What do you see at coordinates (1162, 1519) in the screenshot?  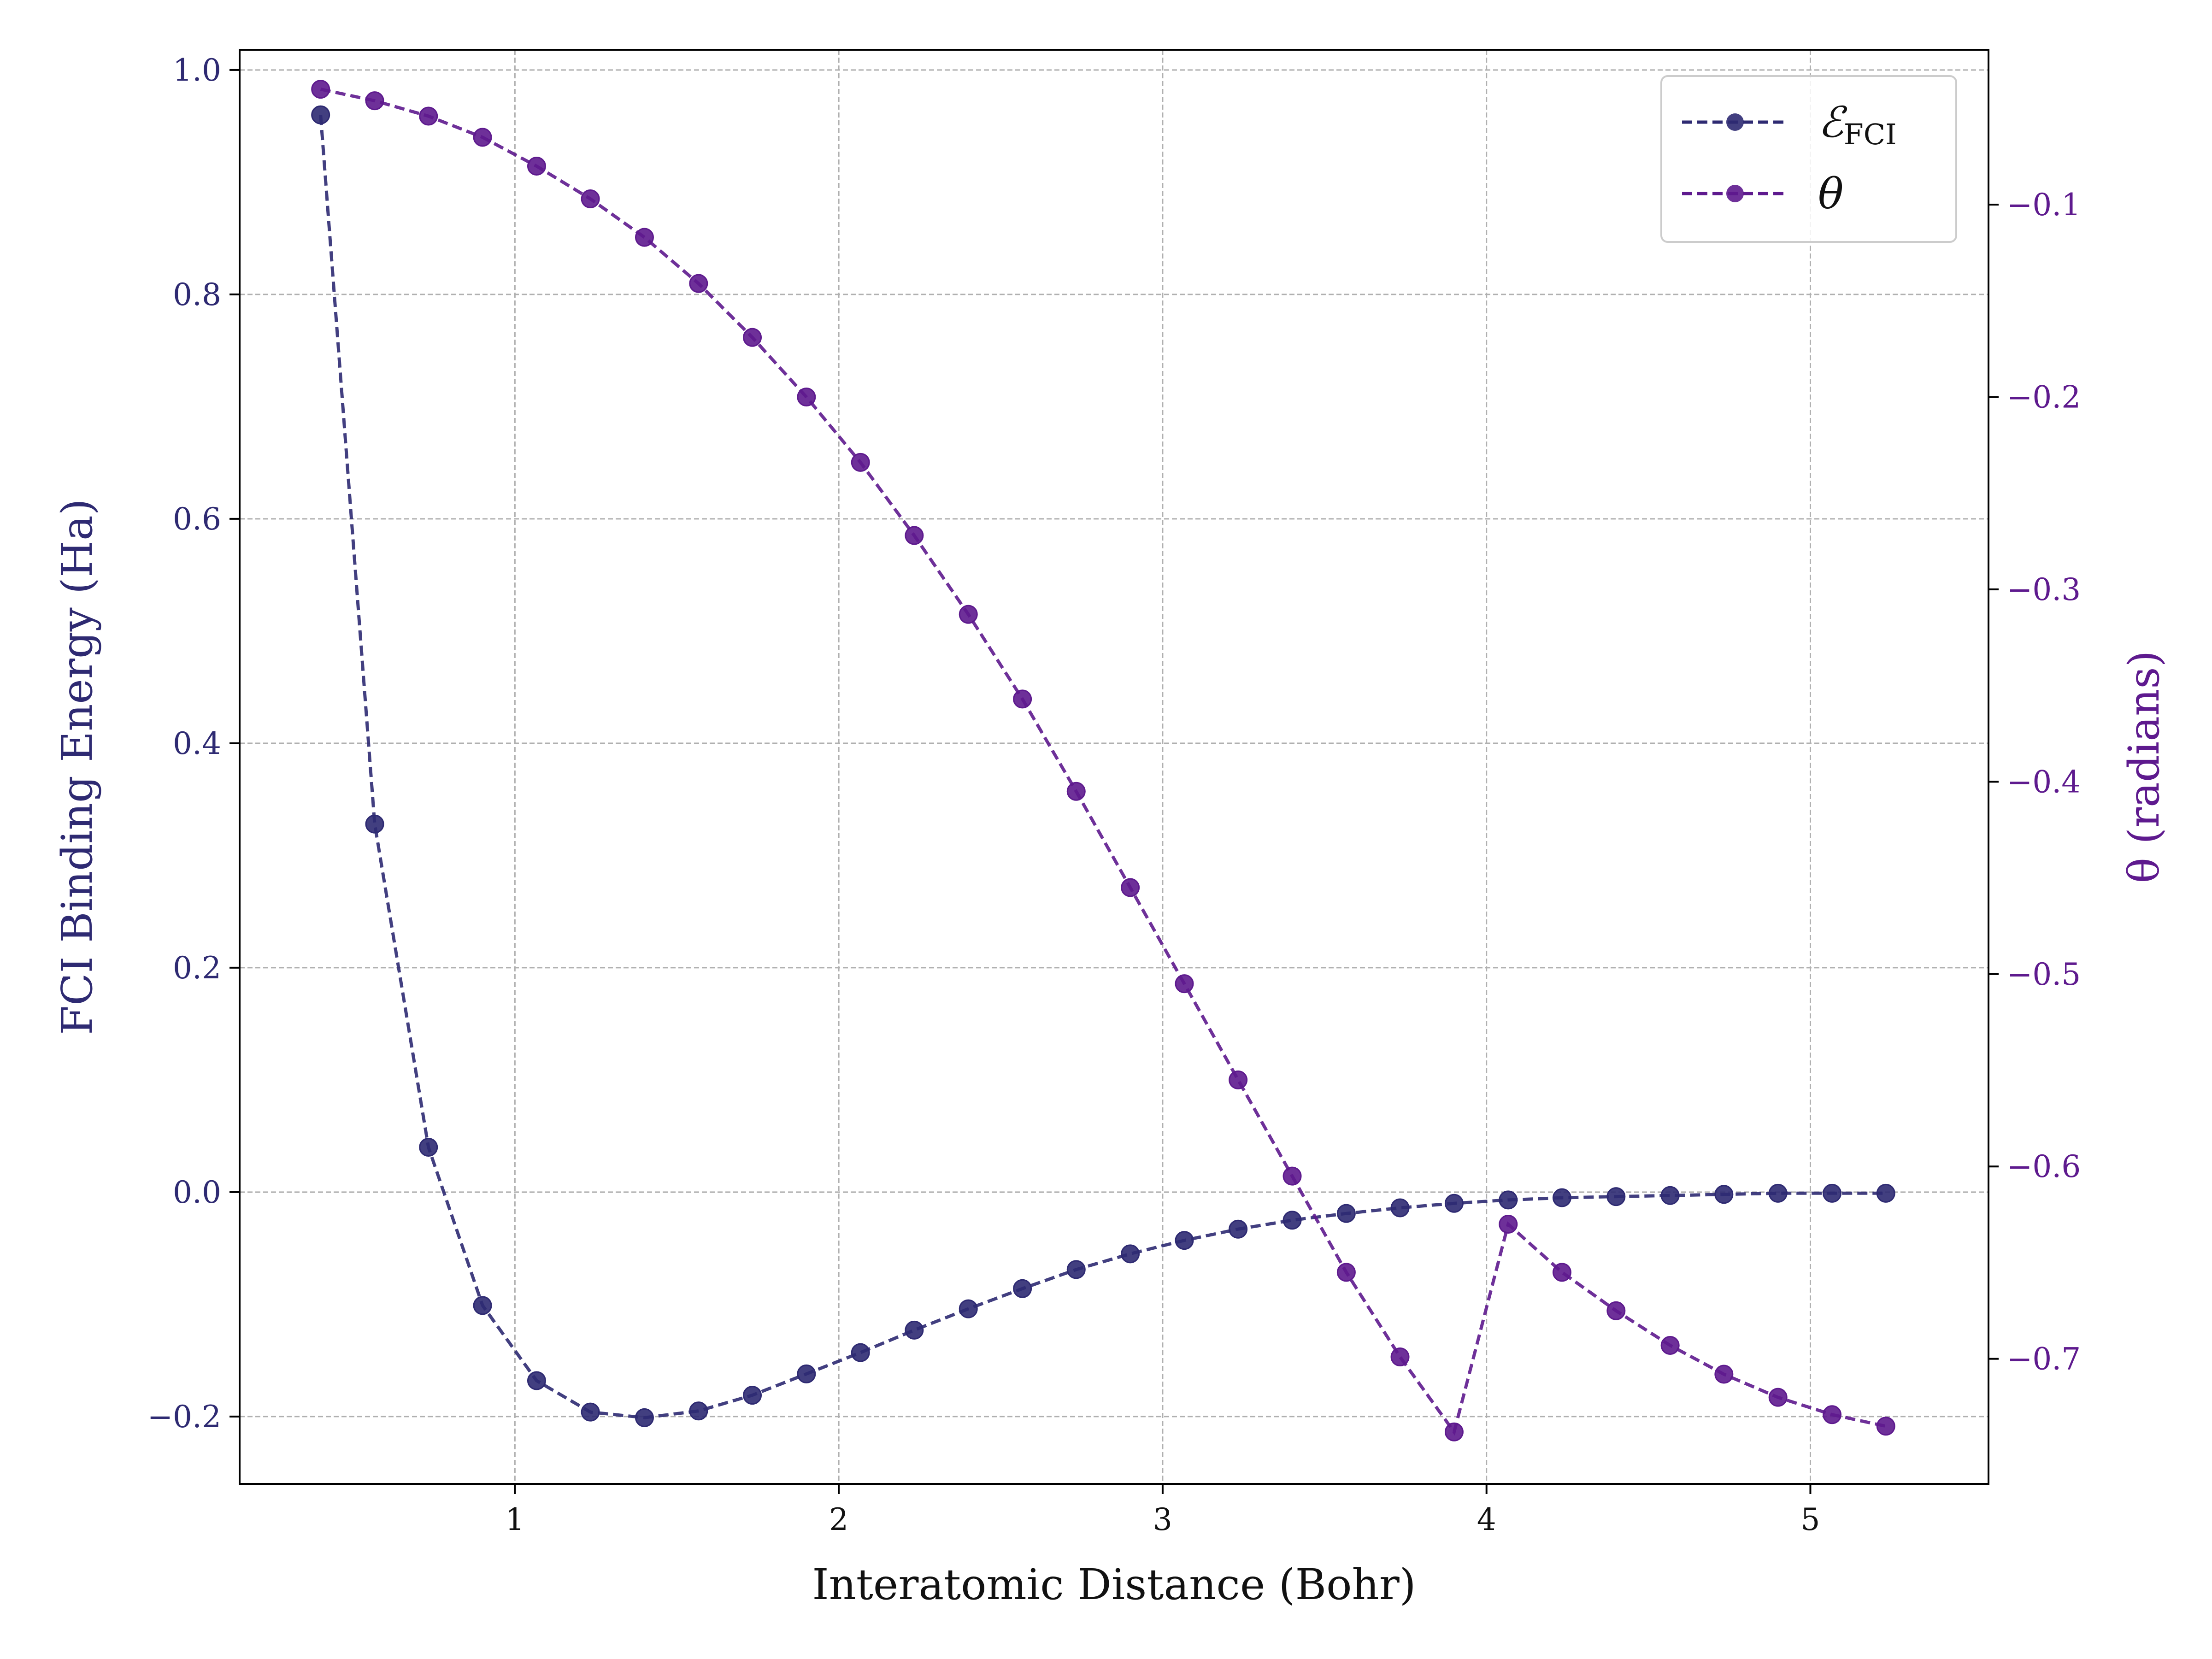 I see `x-tick-label: 3` at bounding box center [1162, 1519].